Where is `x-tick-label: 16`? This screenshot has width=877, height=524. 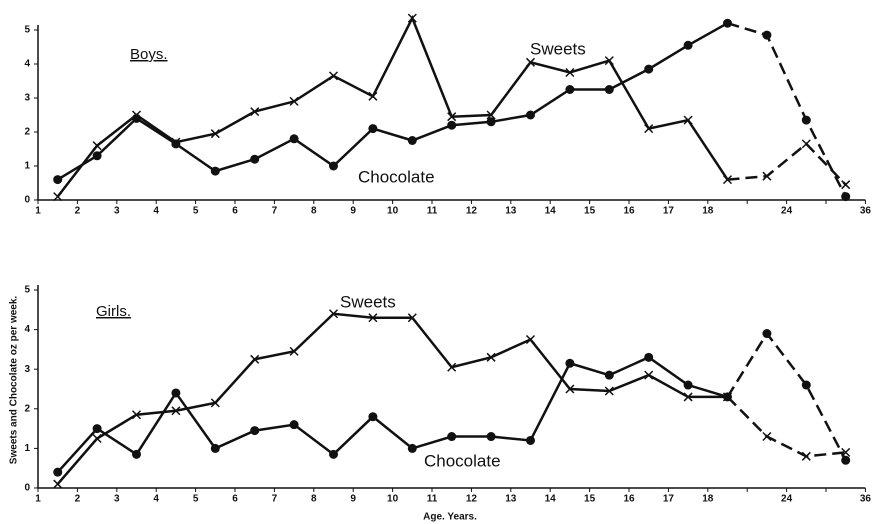
x-tick-label: 16 is located at coordinates (629, 211).